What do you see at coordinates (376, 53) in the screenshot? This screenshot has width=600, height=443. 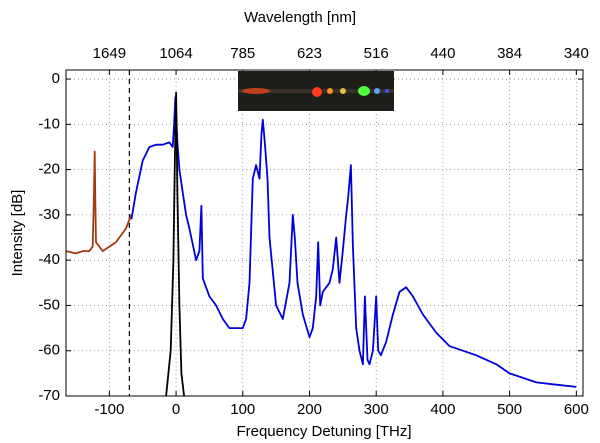 I see `x2-tick-label: 516` at bounding box center [376, 53].